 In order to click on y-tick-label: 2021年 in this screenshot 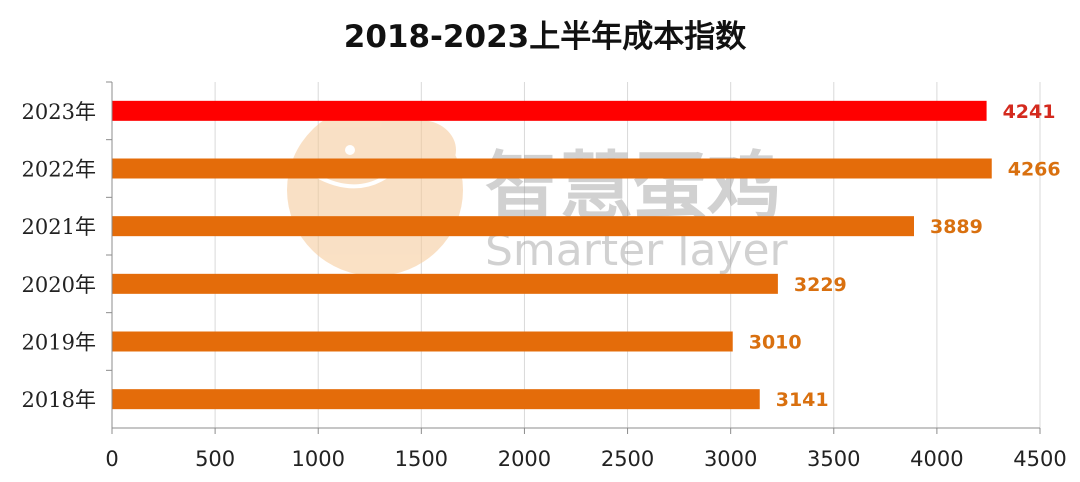, I will do `click(59, 227)`.